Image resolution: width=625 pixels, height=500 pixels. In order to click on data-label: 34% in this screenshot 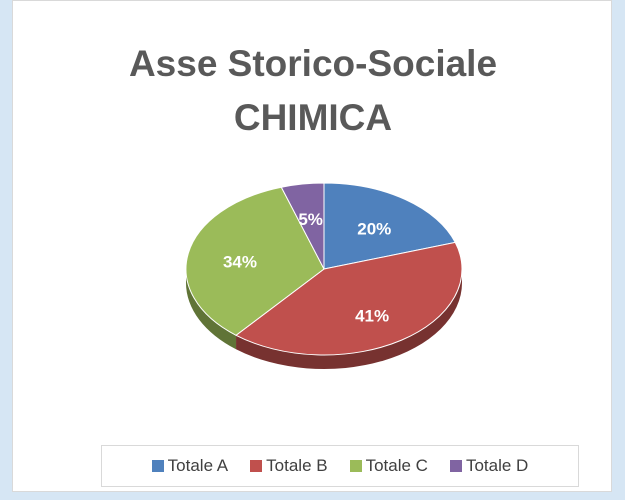, I will do `click(240, 261)`.